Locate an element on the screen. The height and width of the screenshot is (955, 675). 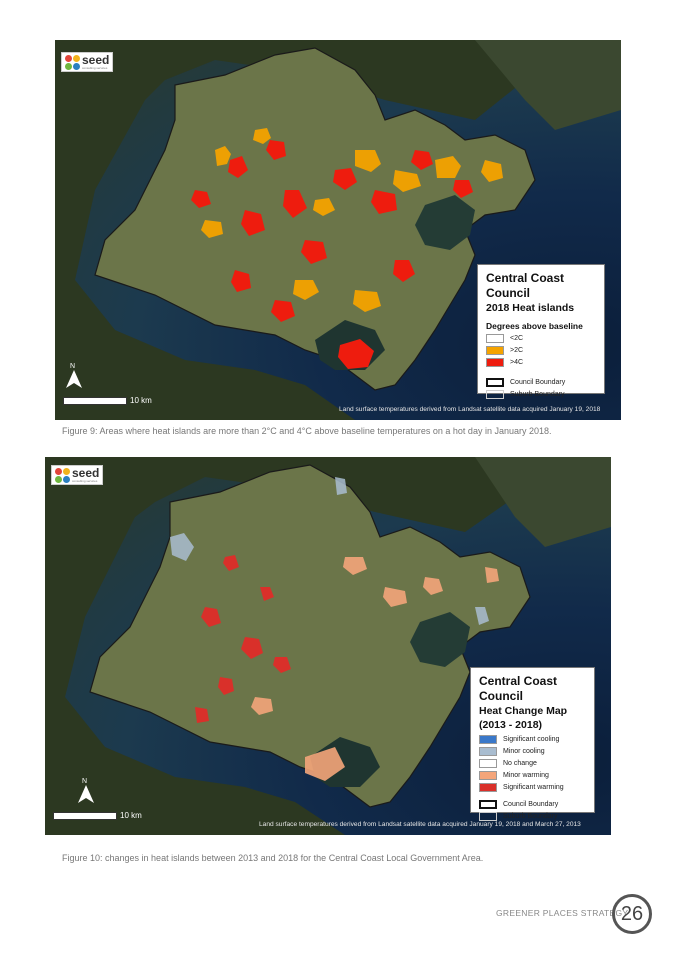
legend-item-label: Minor cooling is located at coordinates (524, 751).